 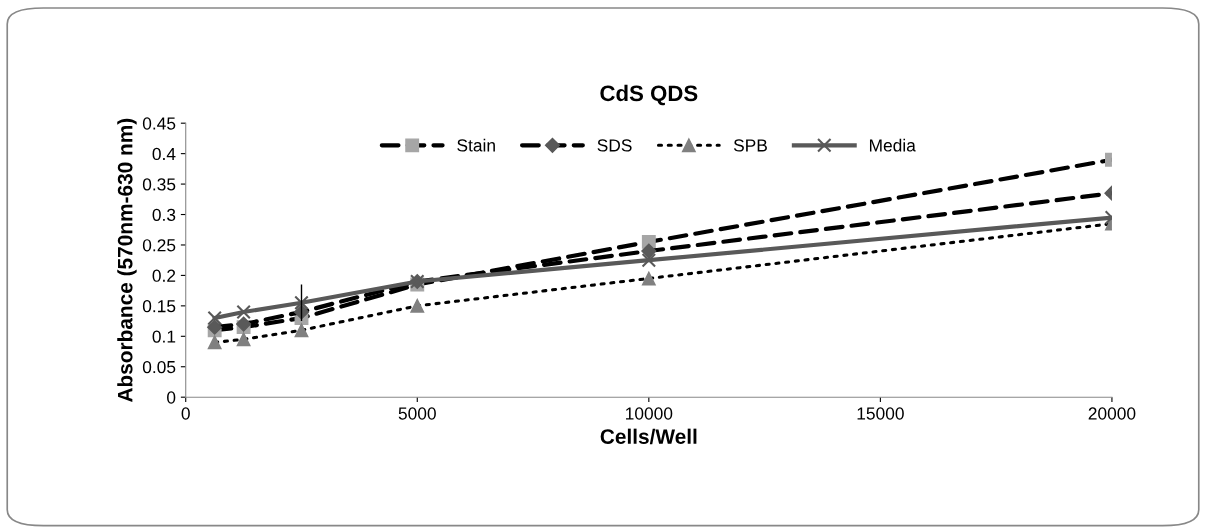 I want to click on y-tick-label: 0.45, so click(x=159, y=123).